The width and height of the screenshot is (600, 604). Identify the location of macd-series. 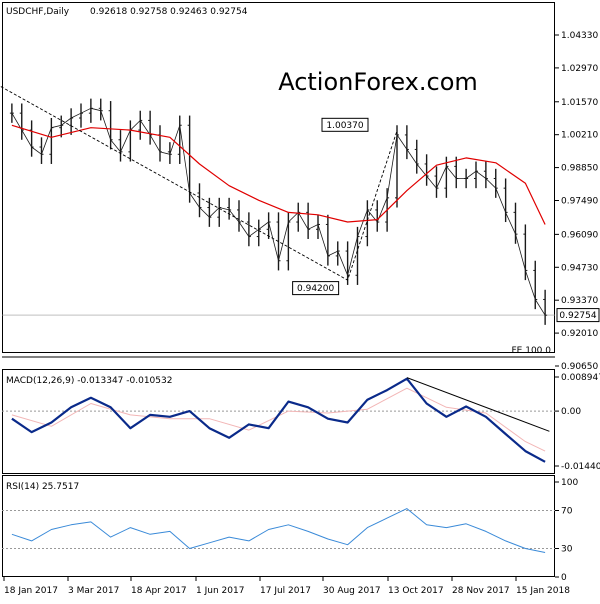
(278, 420).